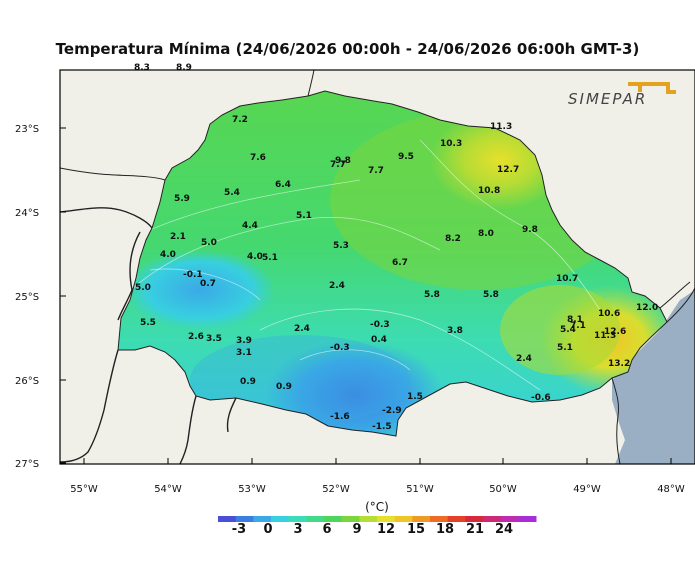 The width and height of the screenshot is (695, 562). Describe the element at coordinates (182, 199) in the screenshot. I see `station-value: 5.9` at that location.